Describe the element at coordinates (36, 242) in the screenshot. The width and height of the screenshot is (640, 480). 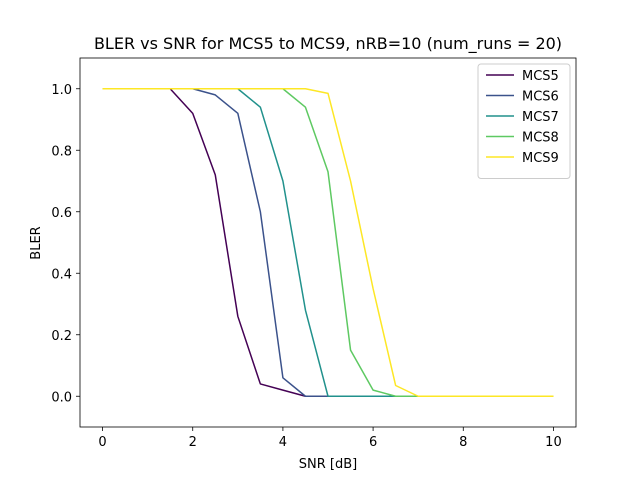
I see `y-axis-label: BLER` at that location.